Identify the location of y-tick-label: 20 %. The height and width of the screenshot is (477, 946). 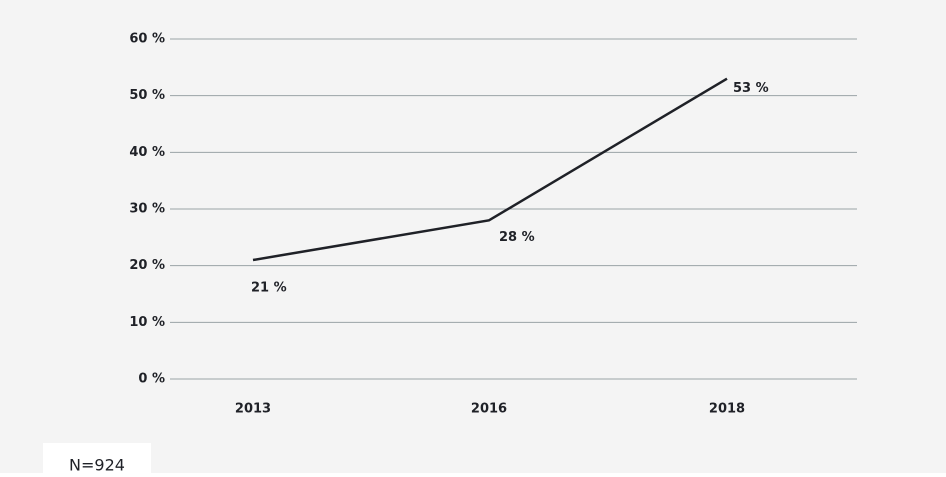
(147, 265).